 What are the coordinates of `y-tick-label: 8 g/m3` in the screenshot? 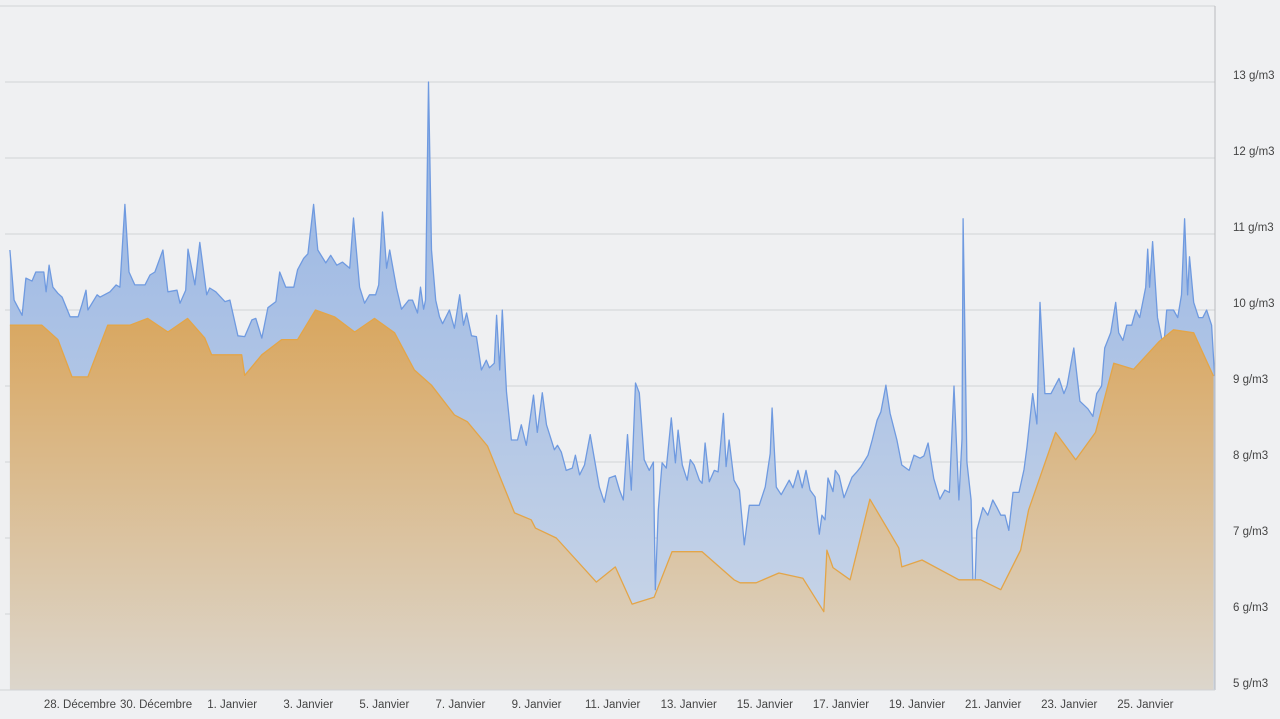 It's located at (1250, 456).